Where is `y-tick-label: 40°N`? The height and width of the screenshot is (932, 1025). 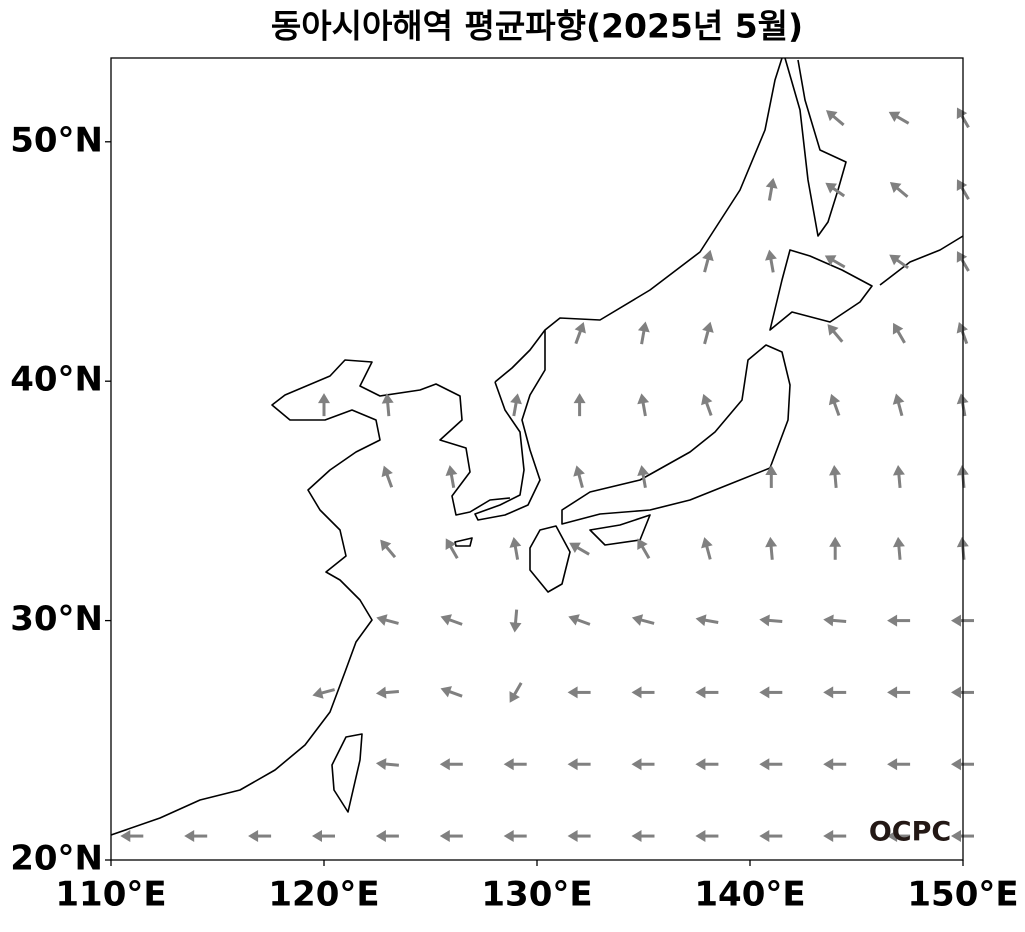
y-tick-label: 40°N is located at coordinates (56, 380).